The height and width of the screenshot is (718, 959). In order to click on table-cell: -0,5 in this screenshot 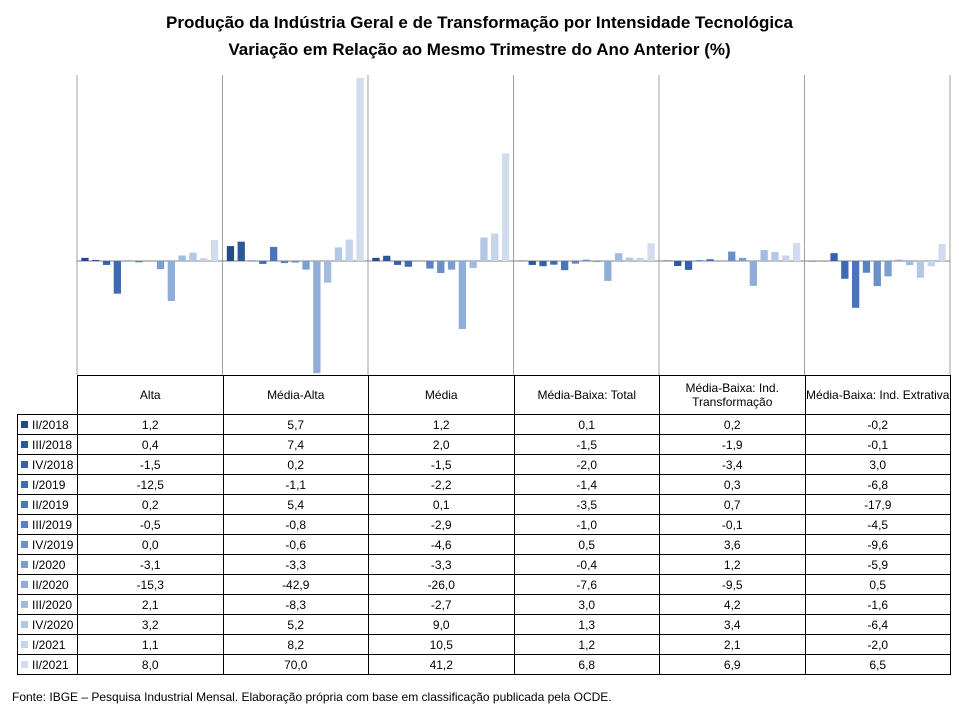, I will do `click(150, 524)`.